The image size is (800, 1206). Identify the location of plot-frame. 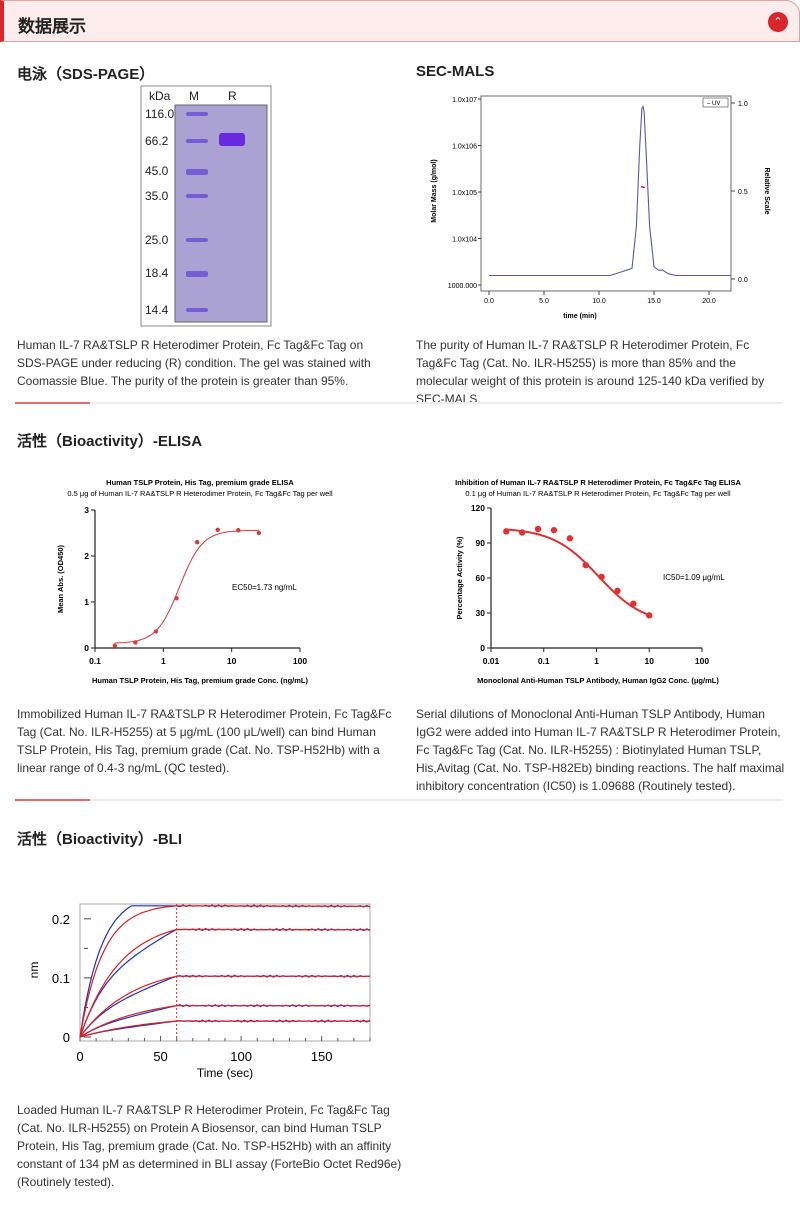
(606, 193).